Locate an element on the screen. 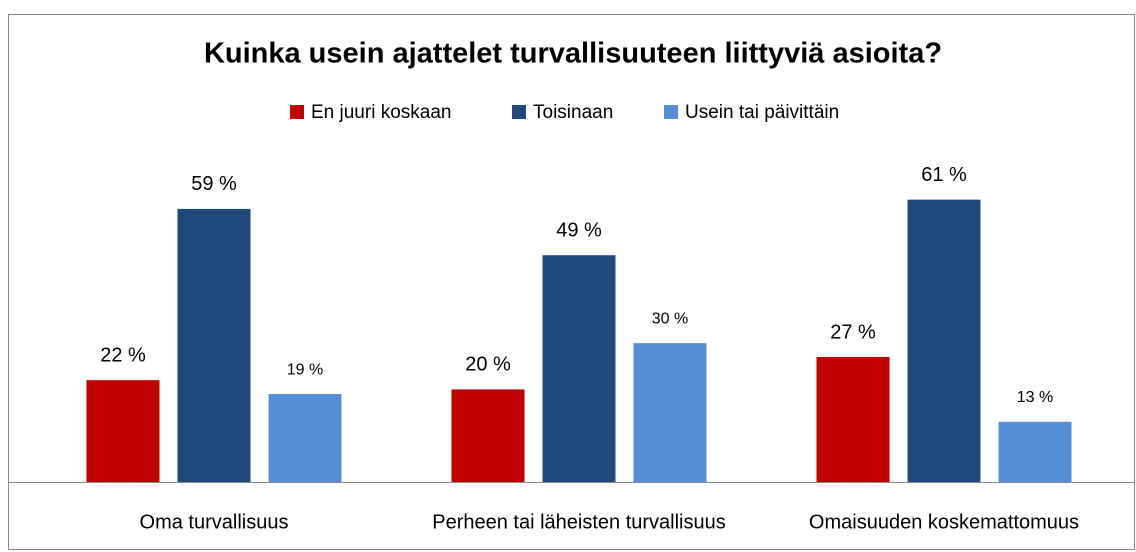  value-label: 49 % is located at coordinates (579, 230).